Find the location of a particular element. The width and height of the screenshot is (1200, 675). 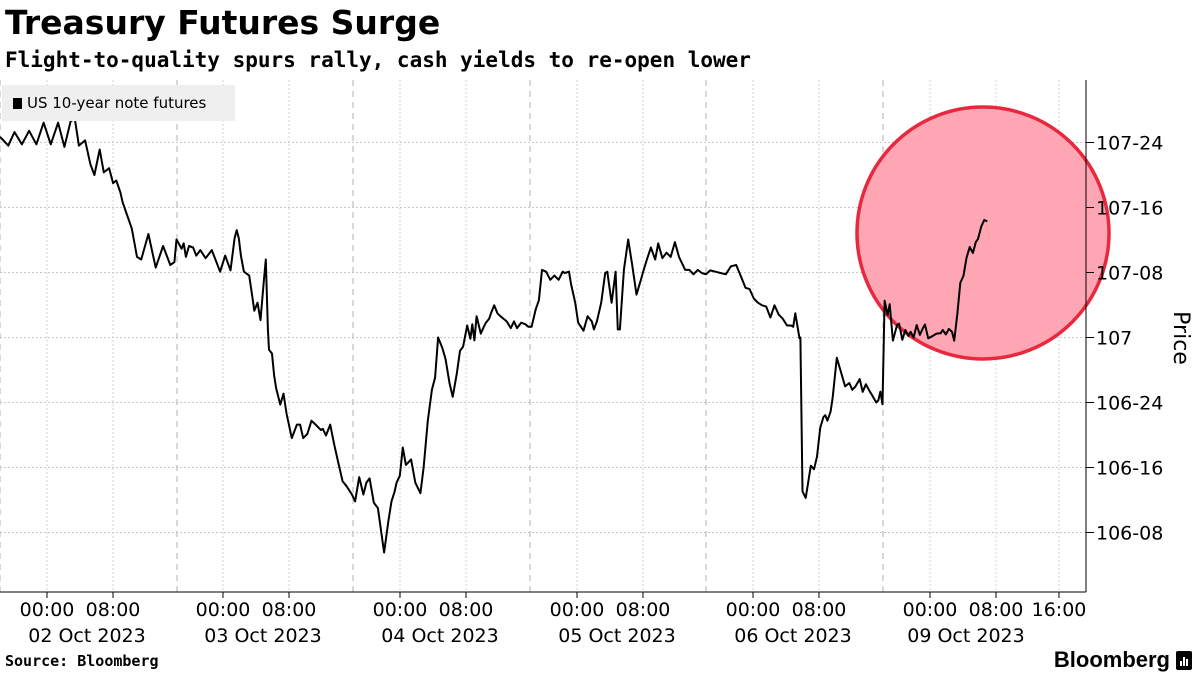

brand-logo: Bloomberg is located at coordinates (1123, 660).